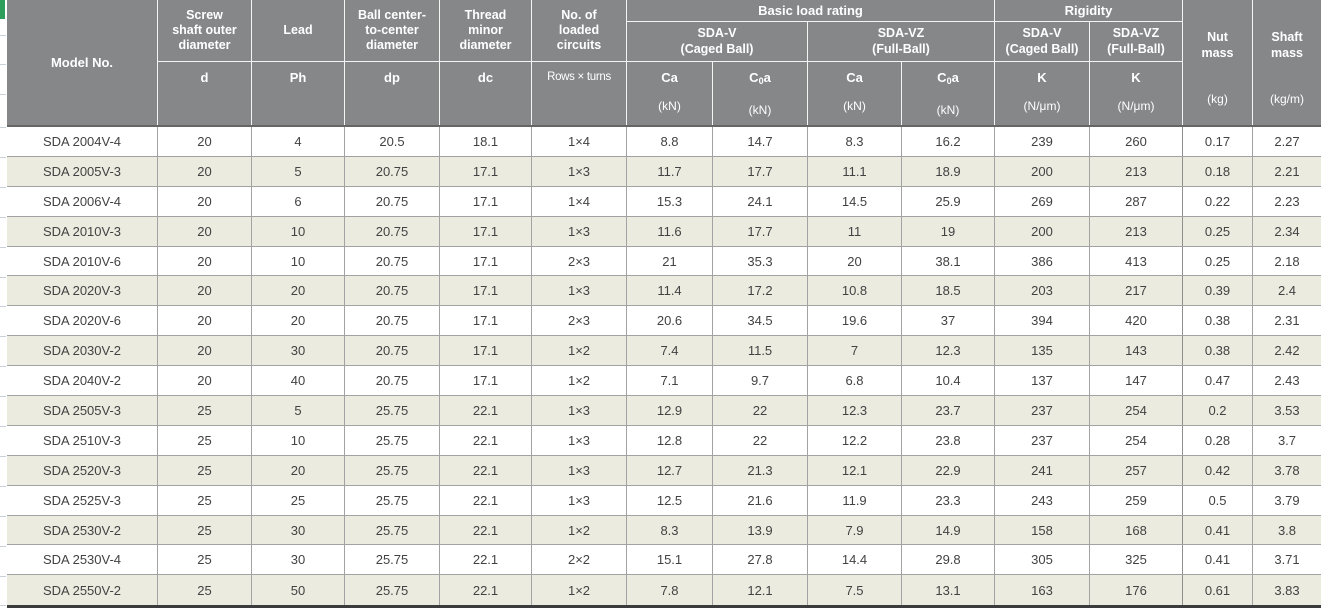 The image size is (1321, 610). What do you see at coordinates (82, 560) in the screenshot?
I see `cell-model-no: SDA 2530V-4` at bounding box center [82, 560].